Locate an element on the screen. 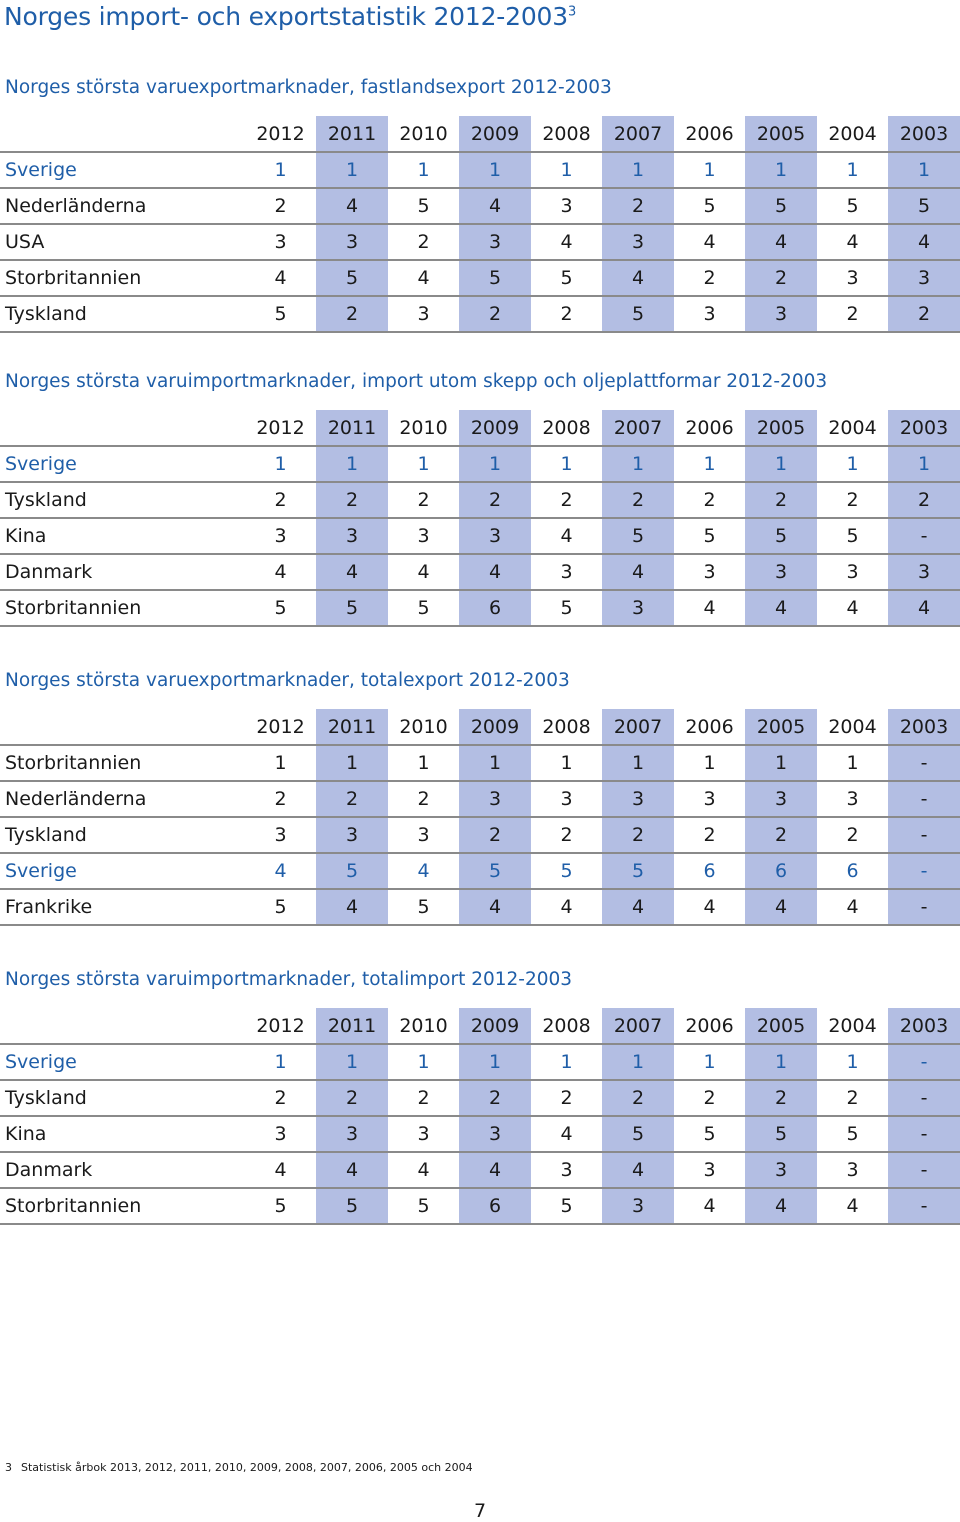  table-row: USA 3 3 2 3 4 3 4 4 4 4 is located at coordinates (480, 242).